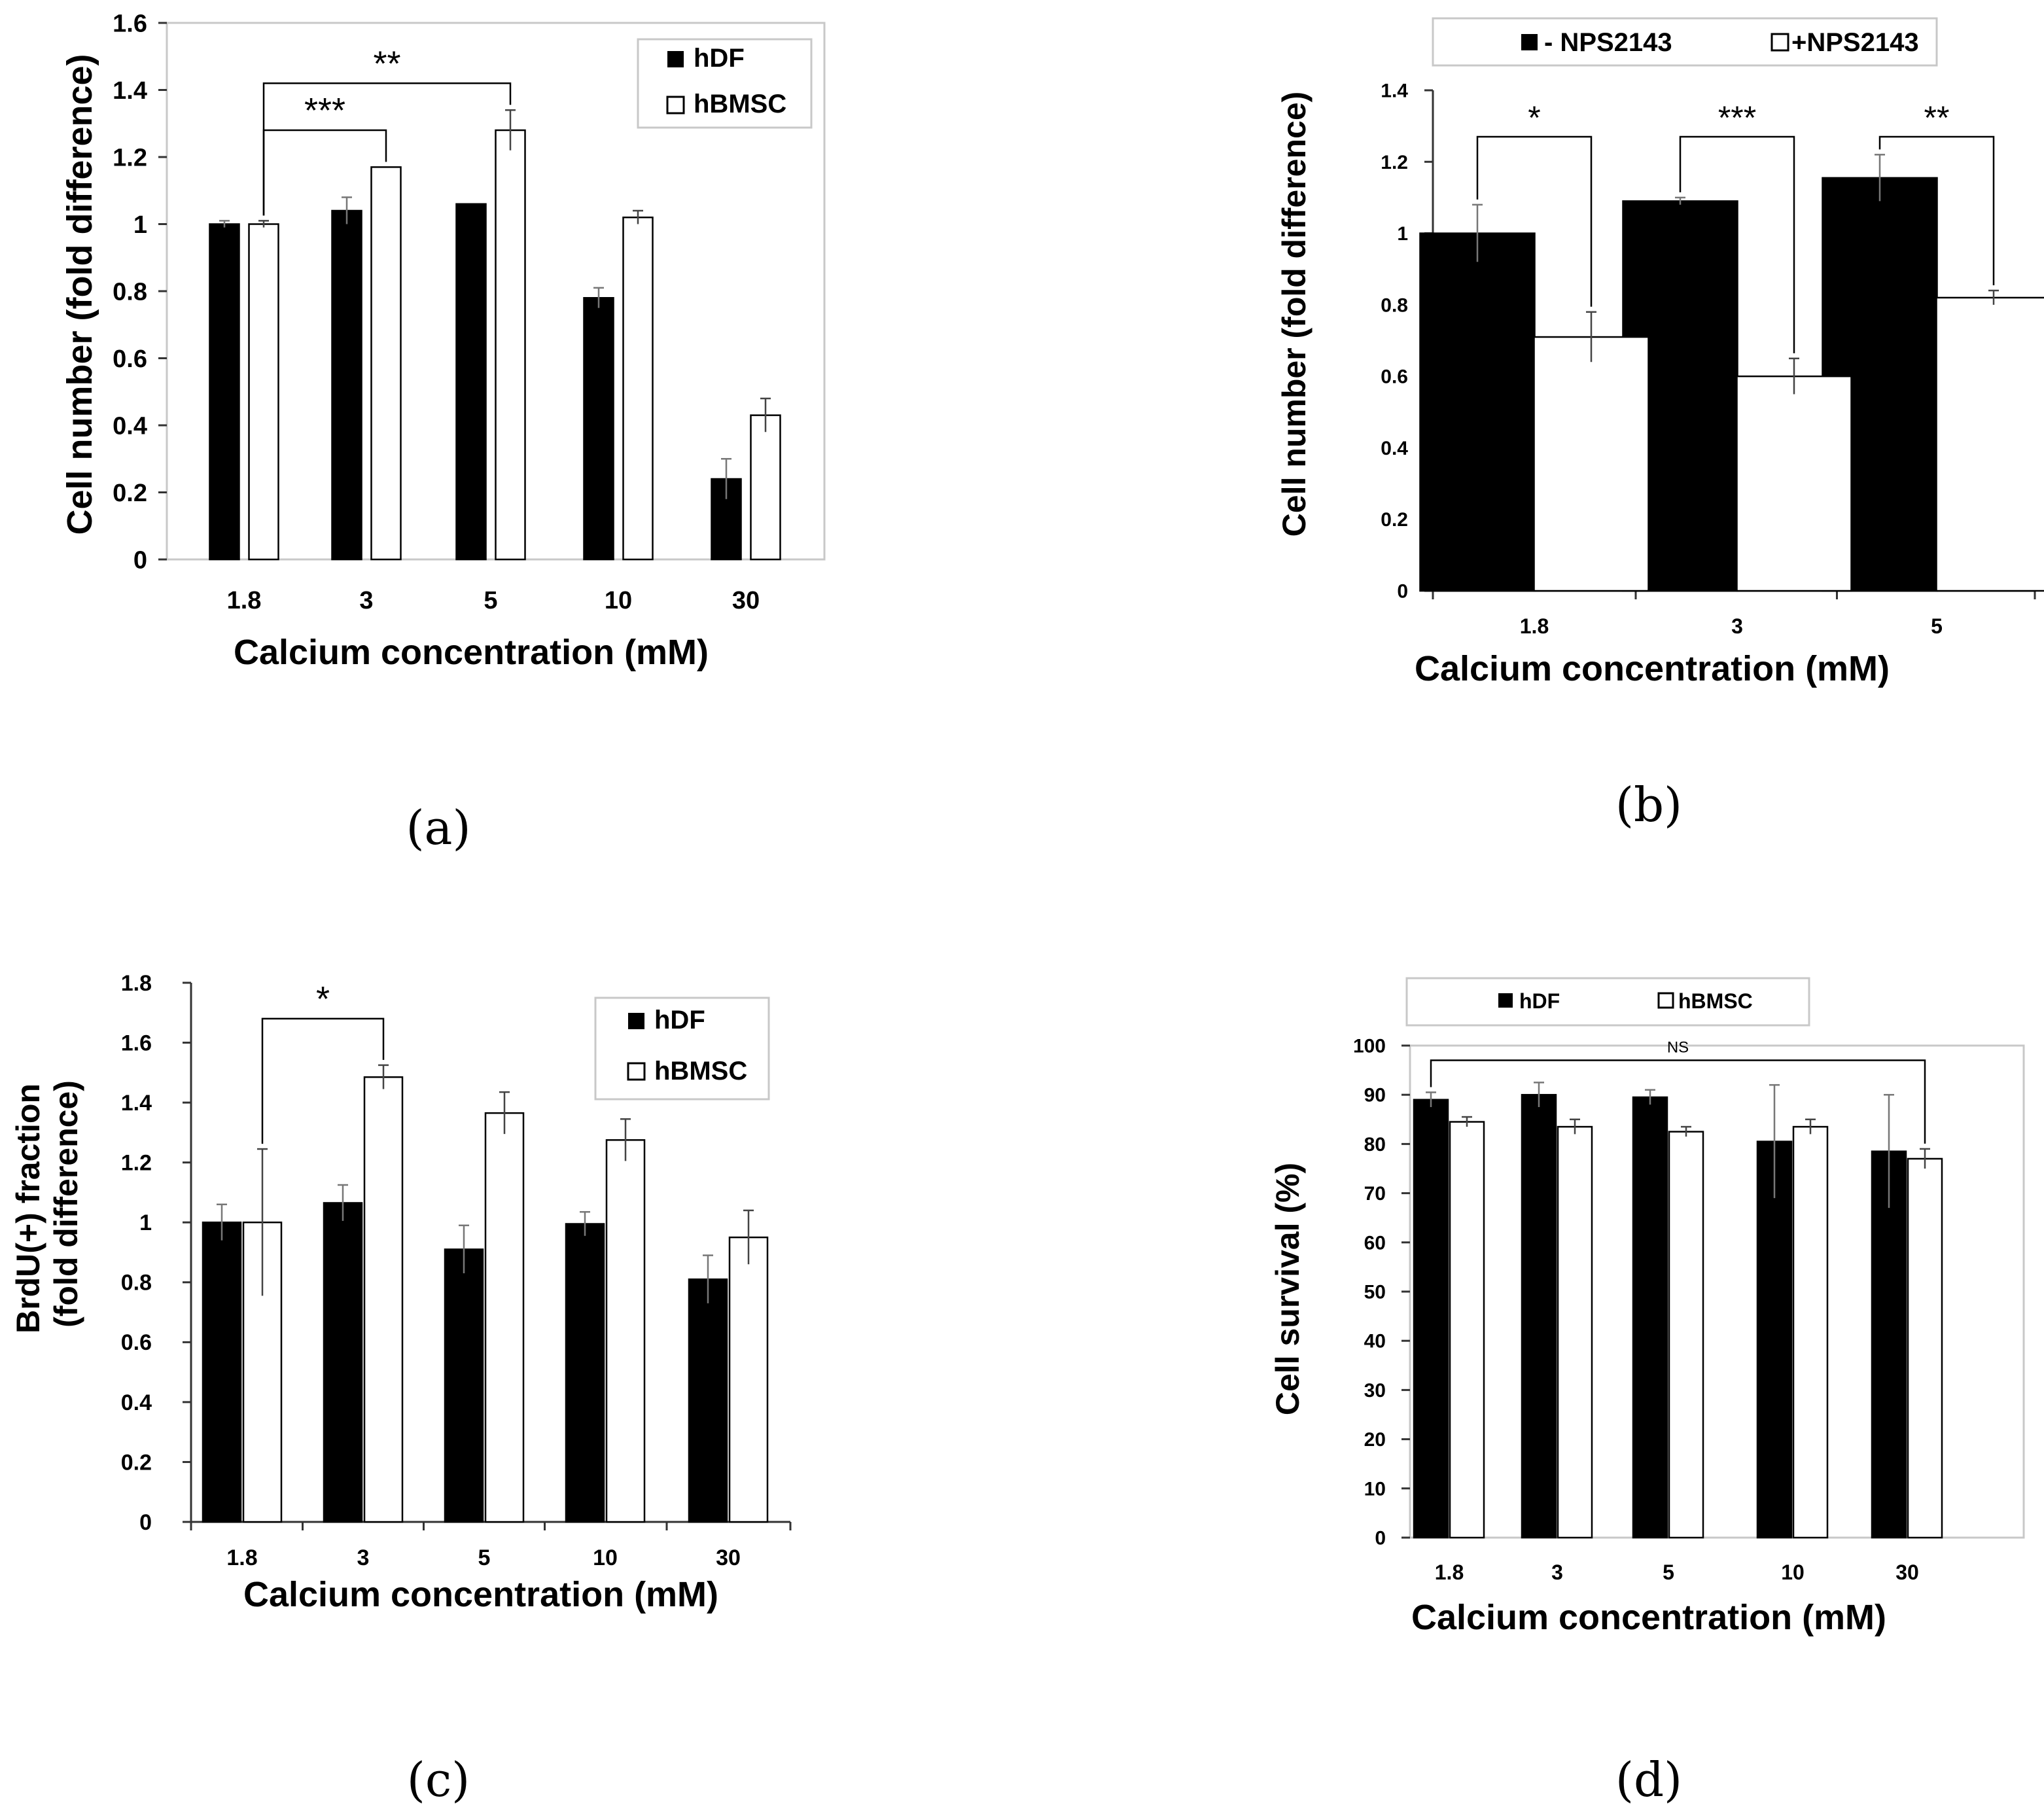 This screenshot has width=2044, height=1817. What do you see at coordinates (1294, 314) in the screenshot?
I see `y-axis-title: Cell number (fold difference)` at bounding box center [1294, 314].